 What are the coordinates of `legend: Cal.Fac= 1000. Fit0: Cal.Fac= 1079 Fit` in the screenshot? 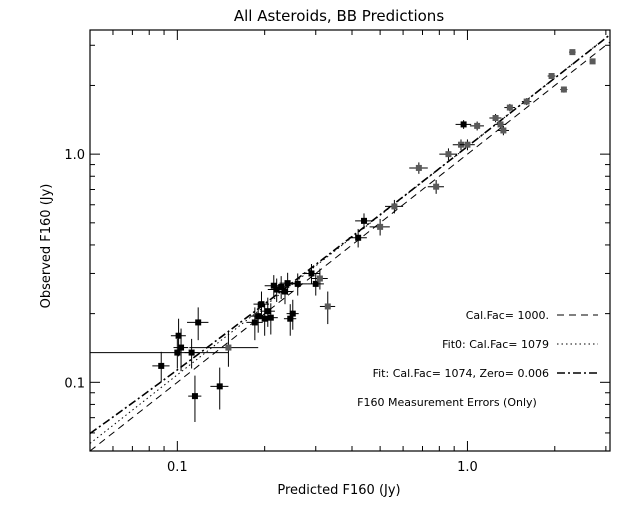 It's located at (477, 359).